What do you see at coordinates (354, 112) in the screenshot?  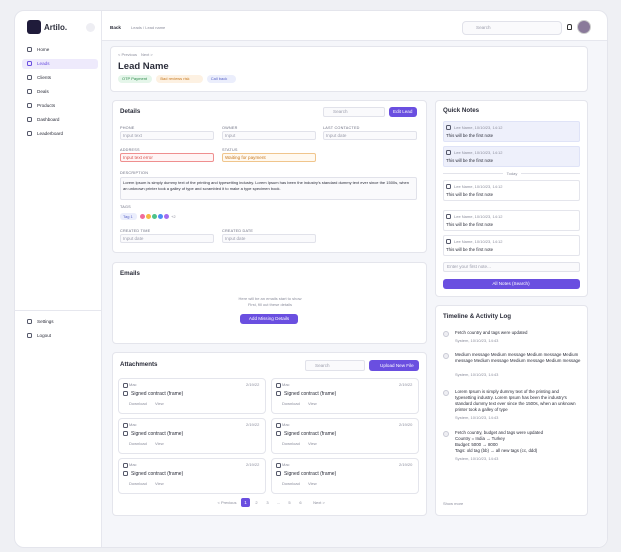 I see `details-search` at bounding box center [354, 112].